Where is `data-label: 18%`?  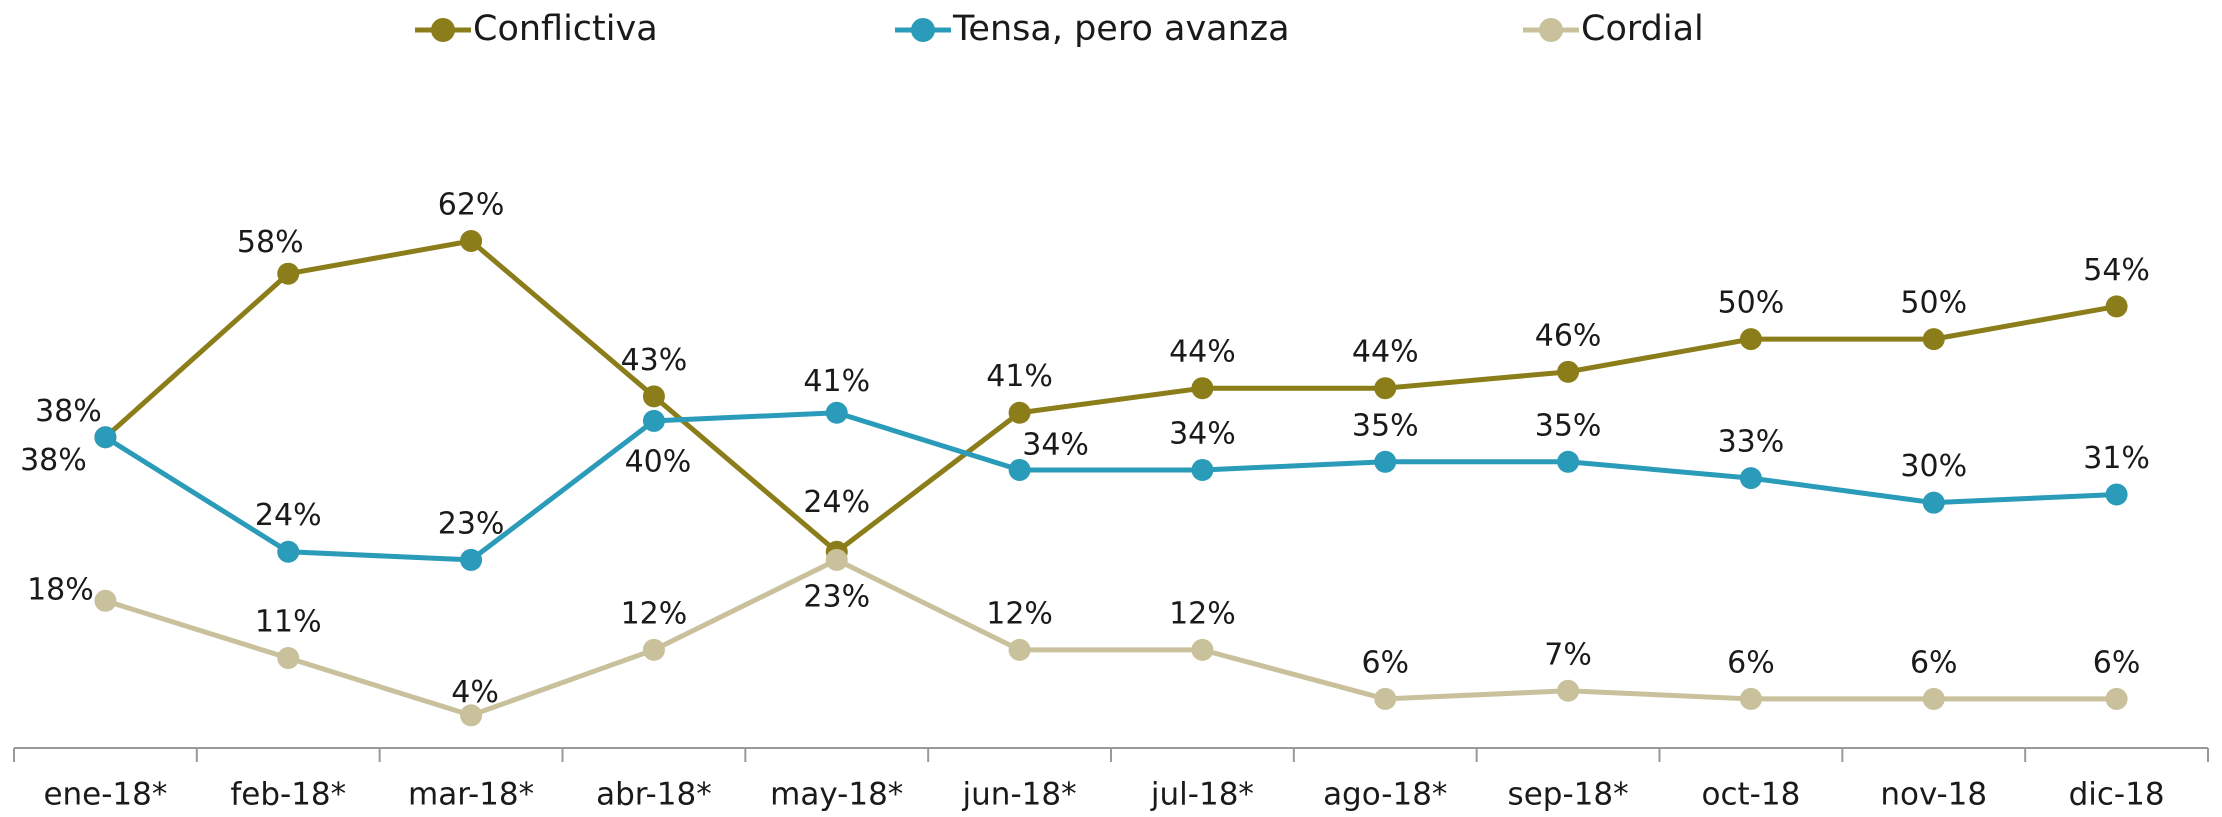
data-label: 18% is located at coordinates (60, 589).